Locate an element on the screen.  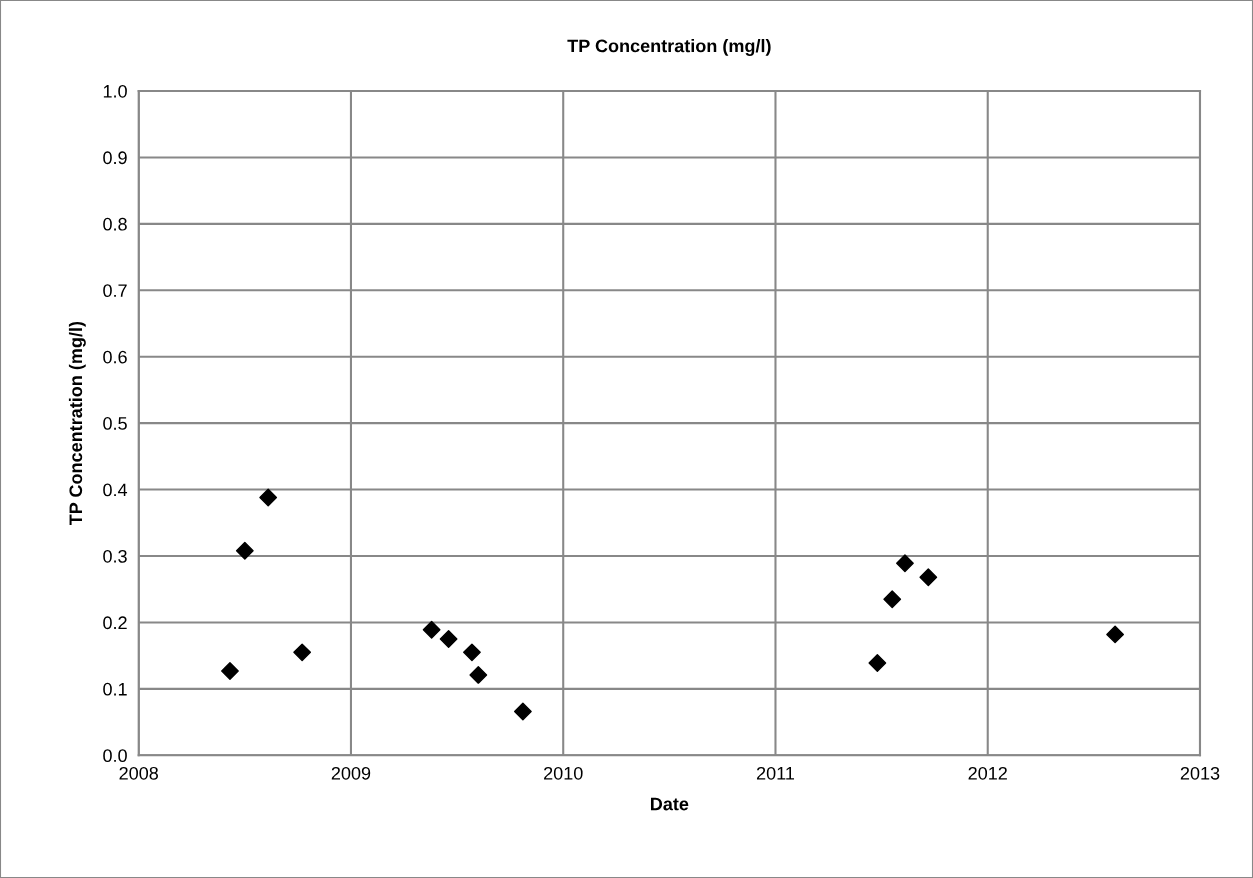
y-axis-title: TP Concentration (mg/l) is located at coordinates (77, 423).